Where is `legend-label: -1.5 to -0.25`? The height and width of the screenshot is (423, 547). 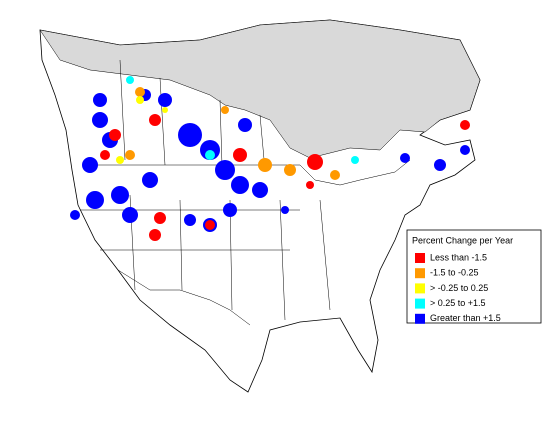
legend-label: -1.5 to -0.25 is located at coordinates (454, 273).